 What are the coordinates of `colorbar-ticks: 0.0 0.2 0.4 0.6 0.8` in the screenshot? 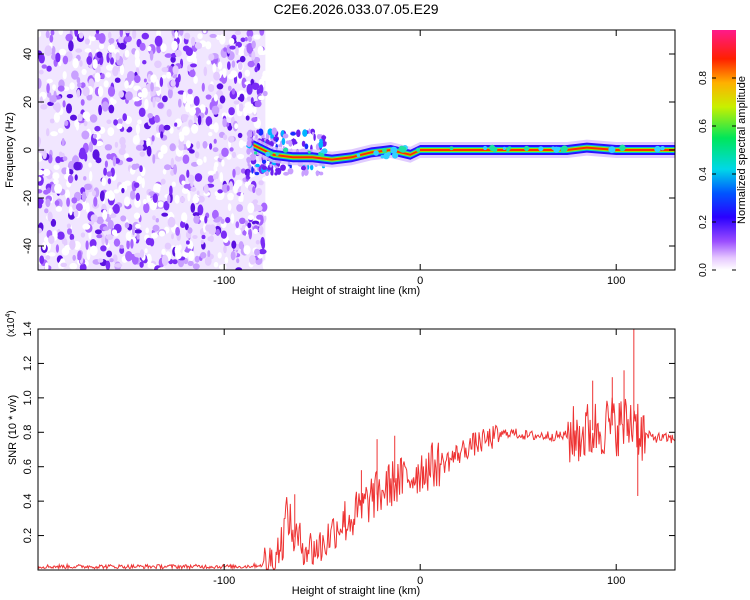 It's located at (717, 174).